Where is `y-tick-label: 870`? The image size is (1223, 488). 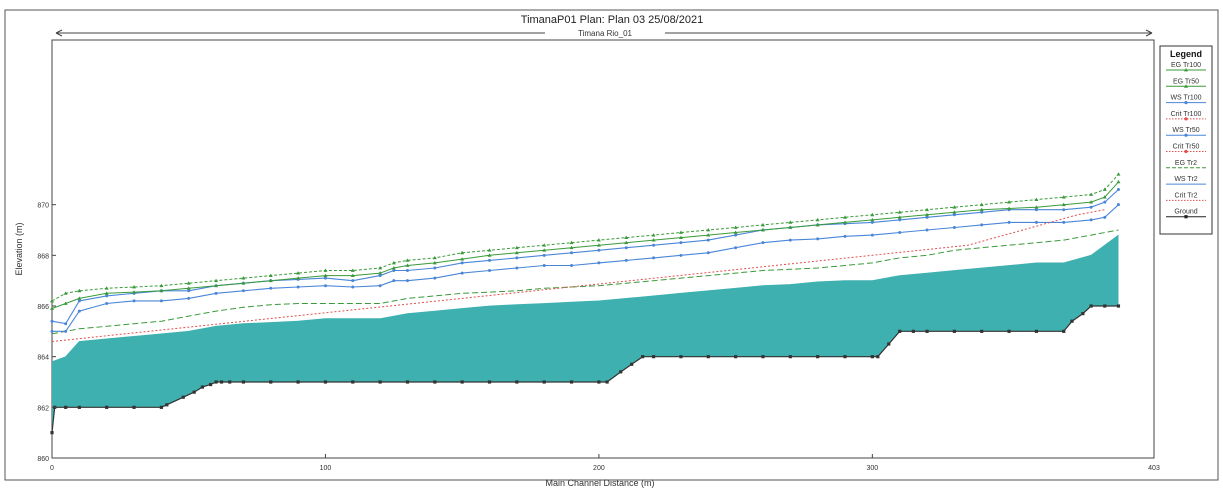 y-tick-label: 870 is located at coordinates (43, 206).